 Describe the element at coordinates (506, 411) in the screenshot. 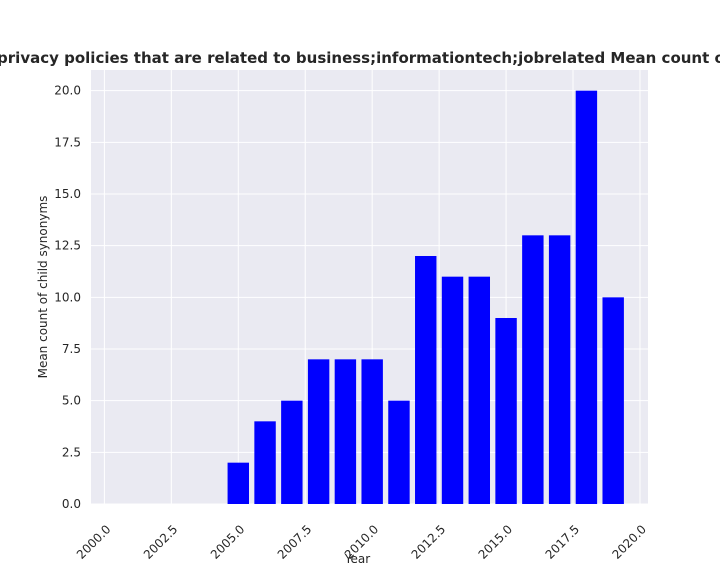

I see `bar-2015` at that location.